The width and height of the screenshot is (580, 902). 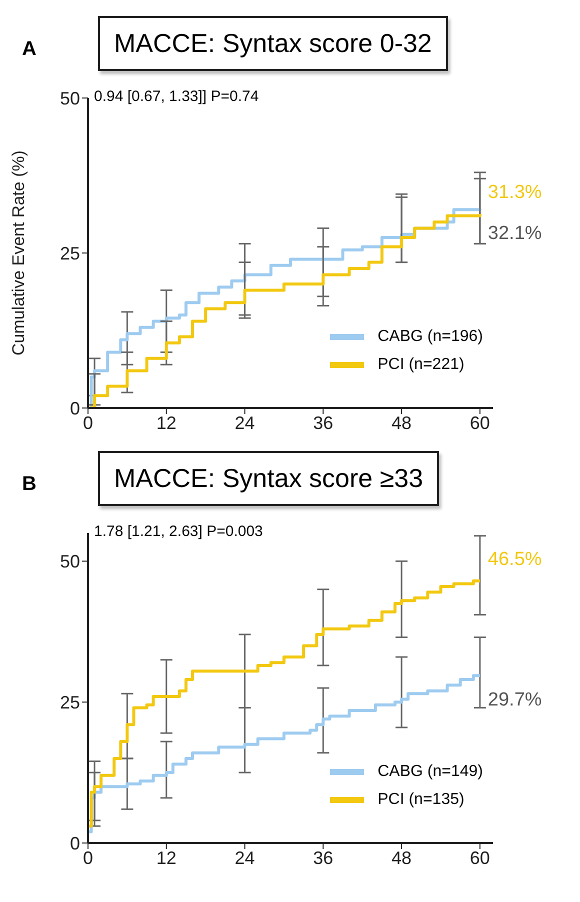 I want to click on chart-title: MACCE: Syntax score 0-32, so click(x=273, y=43).